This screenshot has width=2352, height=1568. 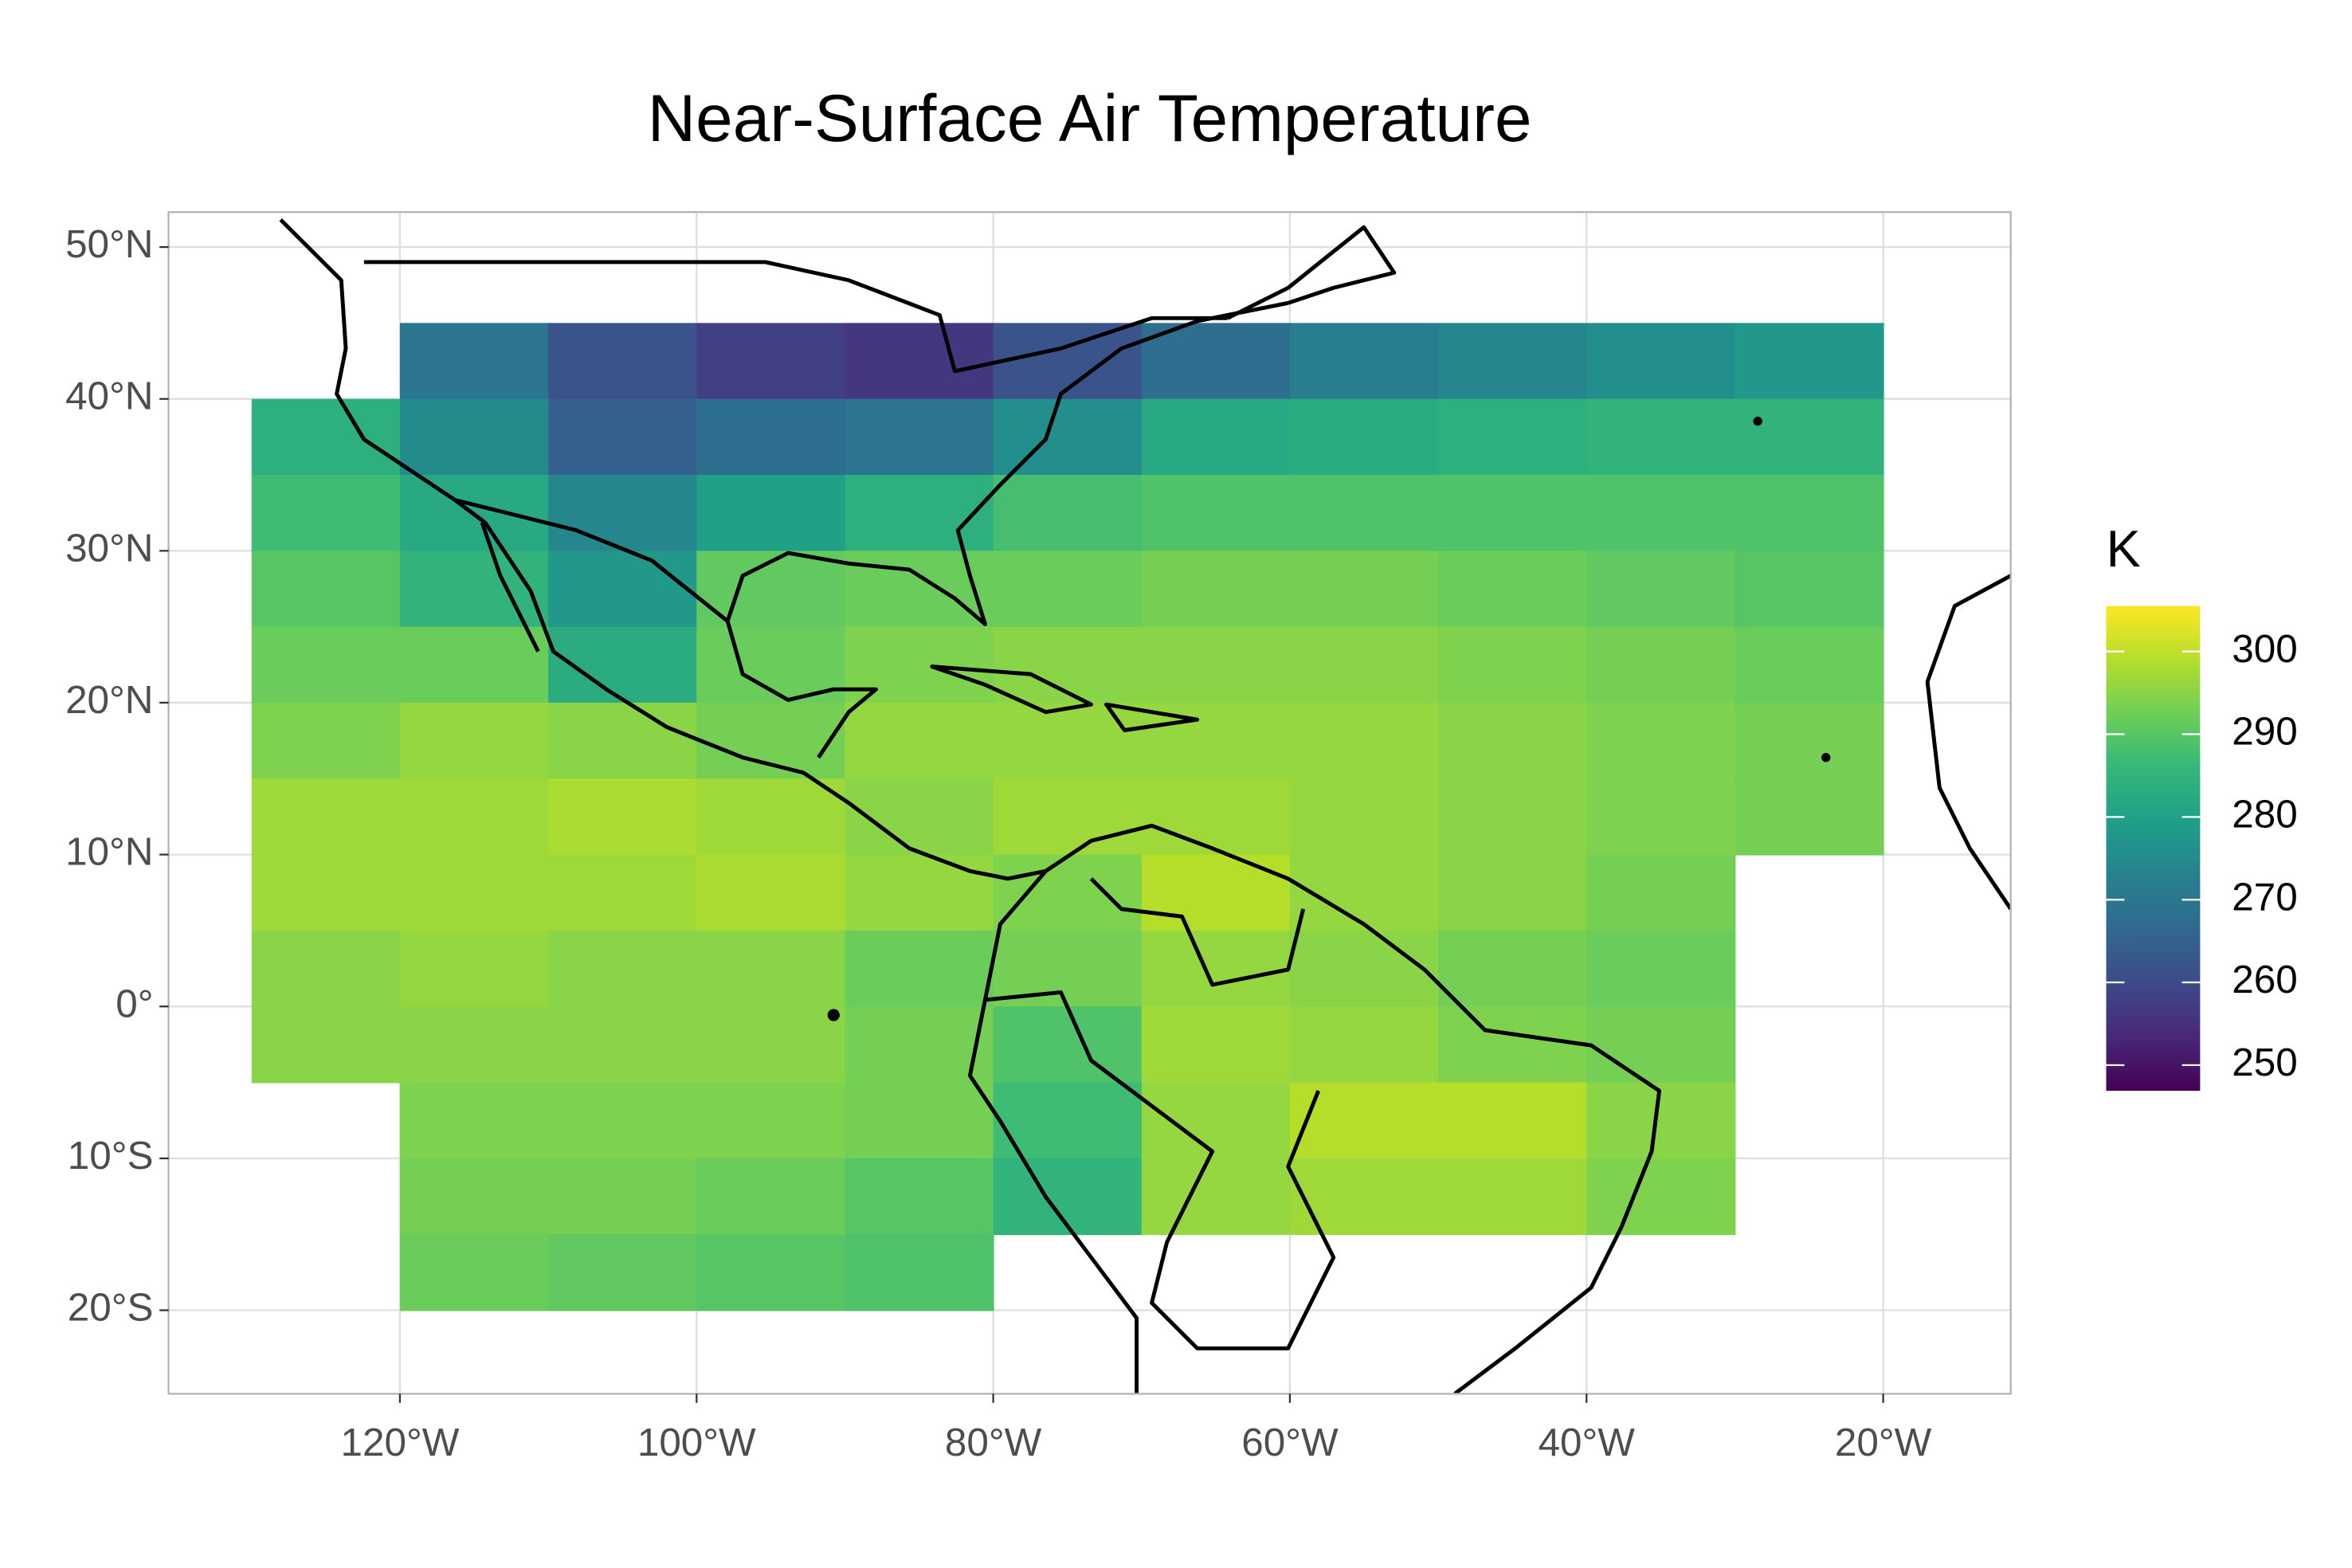 I want to click on x-tick-label: 60°W, so click(x=1290, y=1442).